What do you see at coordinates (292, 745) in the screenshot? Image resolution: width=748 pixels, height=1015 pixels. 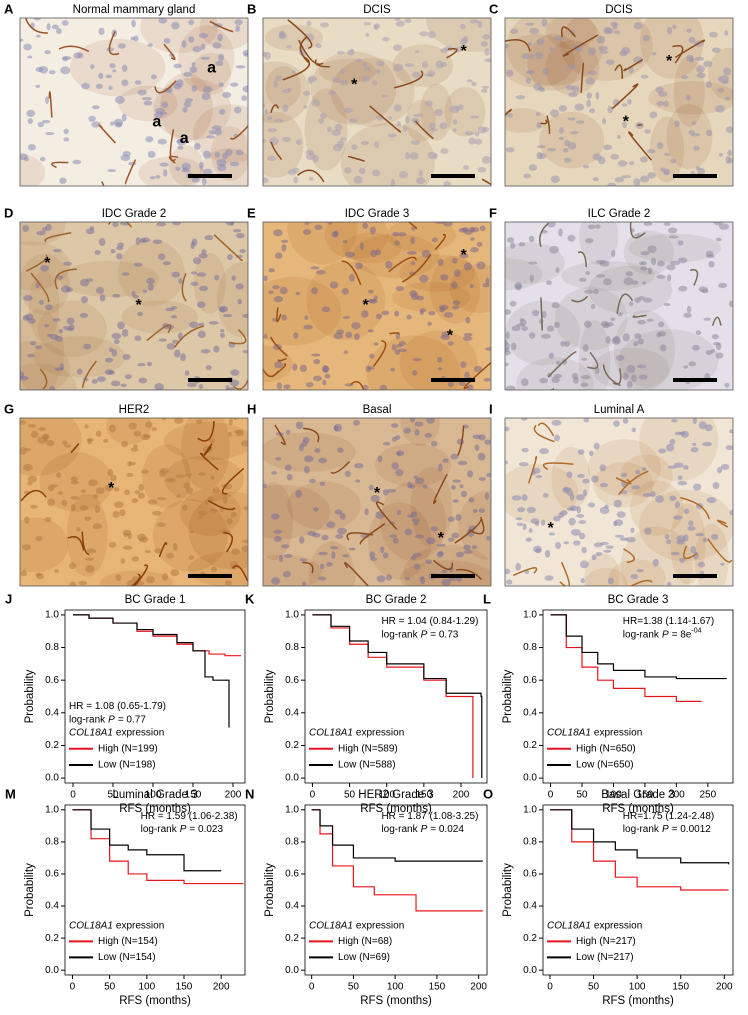 I see `y-tick-label: 0.2` at bounding box center [292, 745].